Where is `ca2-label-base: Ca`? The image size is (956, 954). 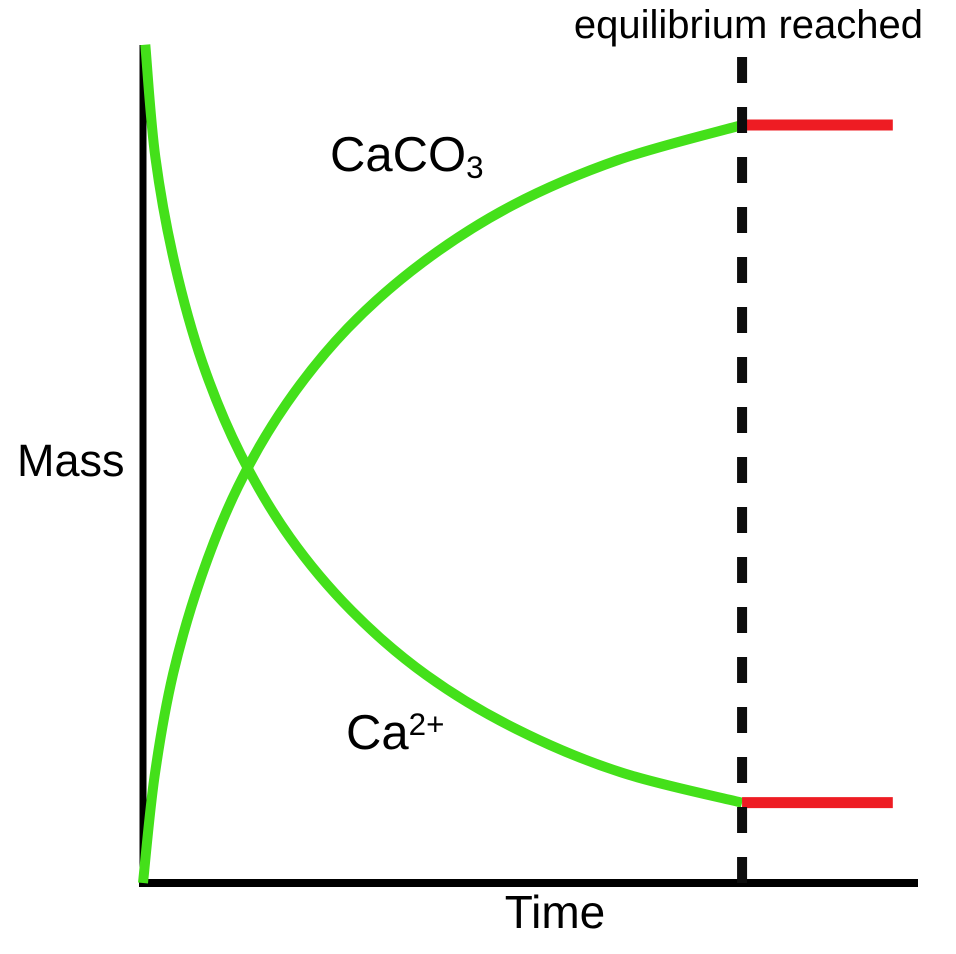 ca2-label-base: Ca is located at coordinates (377, 733).